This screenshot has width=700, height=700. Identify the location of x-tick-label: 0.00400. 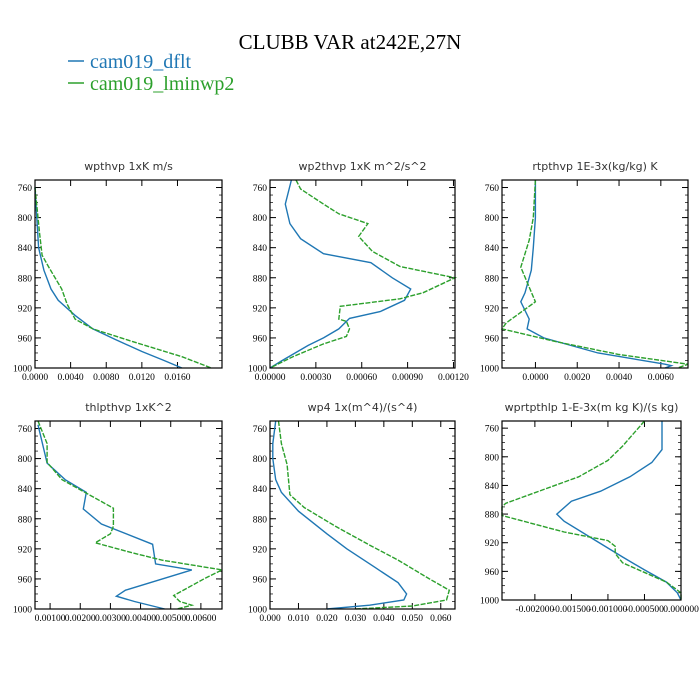
(140, 619).